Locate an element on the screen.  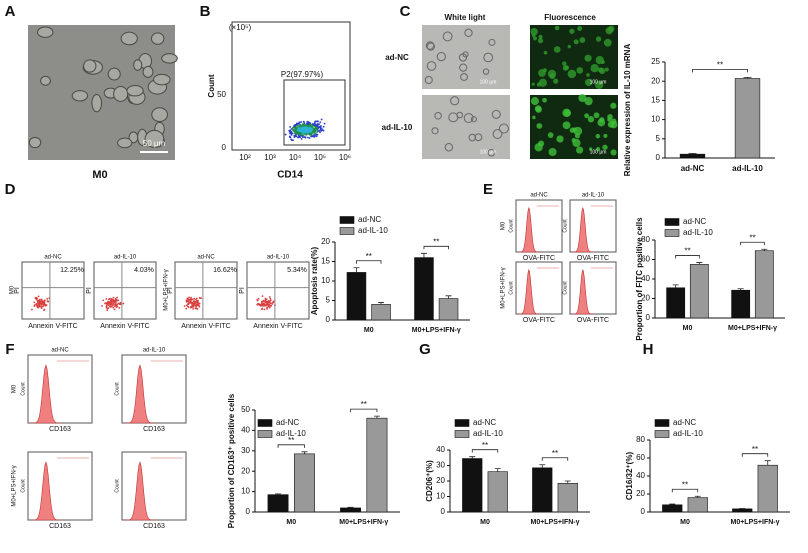
legend-label: ad-IL-10 is located at coordinates (688, 433).